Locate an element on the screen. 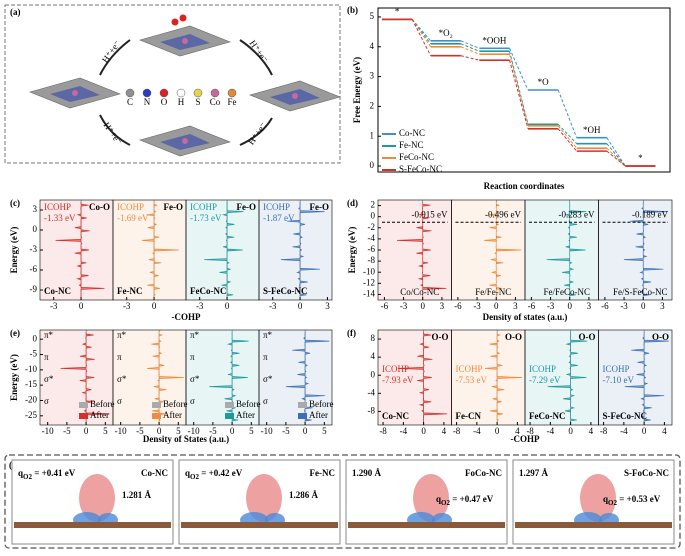  atom-label: H is located at coordinates (181, 102).